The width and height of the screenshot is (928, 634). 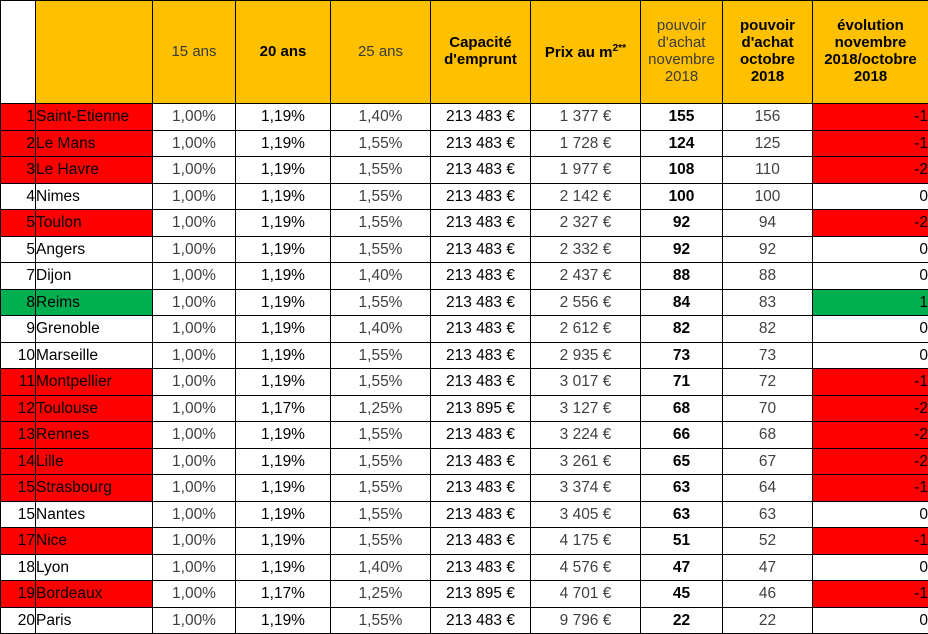 What do you see at coordinates (94, 594) in the screenshot?
I see `cell-city: Bordeaux` at bounding box center [94, 594].